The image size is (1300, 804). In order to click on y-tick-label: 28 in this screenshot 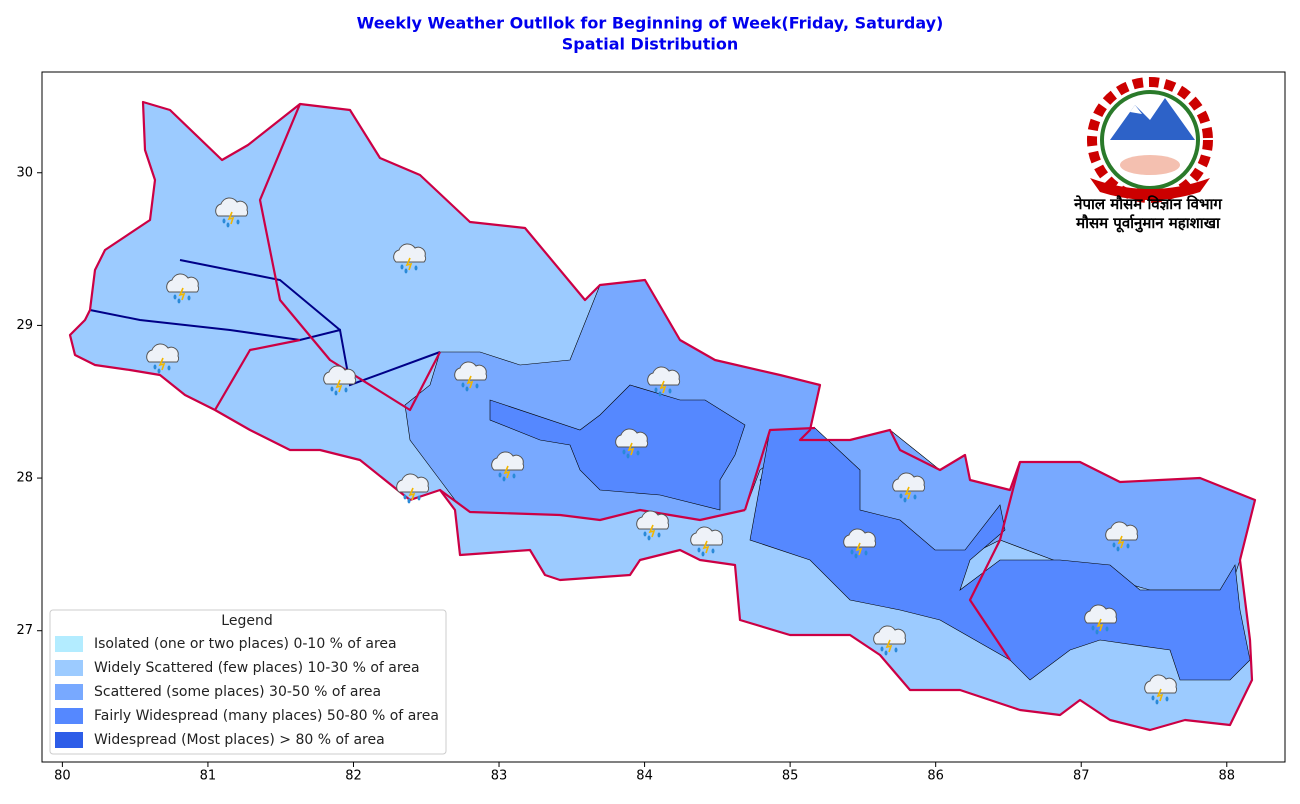, I will do `click(24, 478)`.